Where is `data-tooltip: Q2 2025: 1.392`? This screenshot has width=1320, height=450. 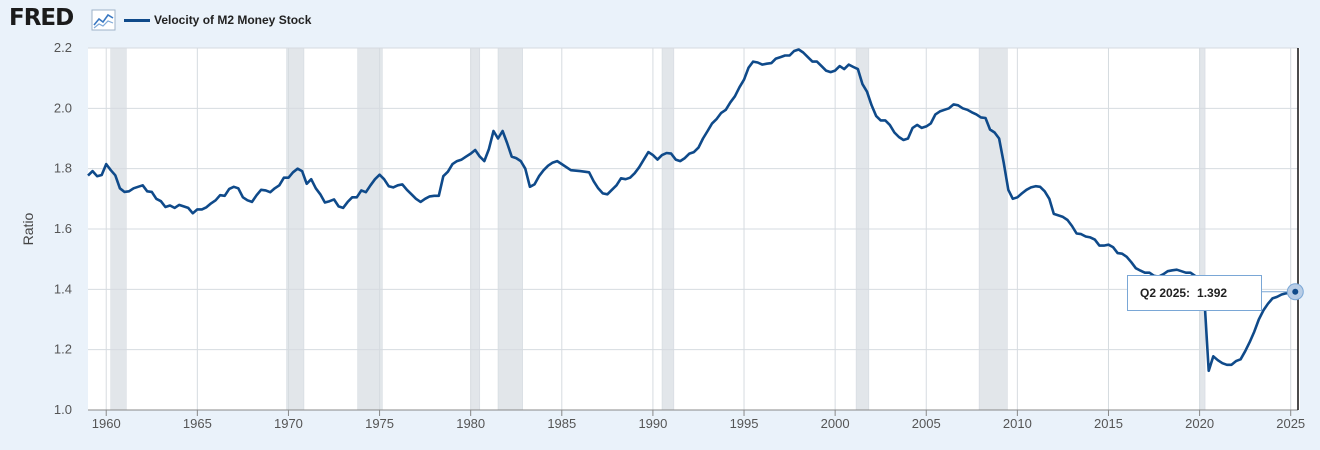 data-tooltip: Q2 2025: 1.392 is located at coordinates (1194, 293).